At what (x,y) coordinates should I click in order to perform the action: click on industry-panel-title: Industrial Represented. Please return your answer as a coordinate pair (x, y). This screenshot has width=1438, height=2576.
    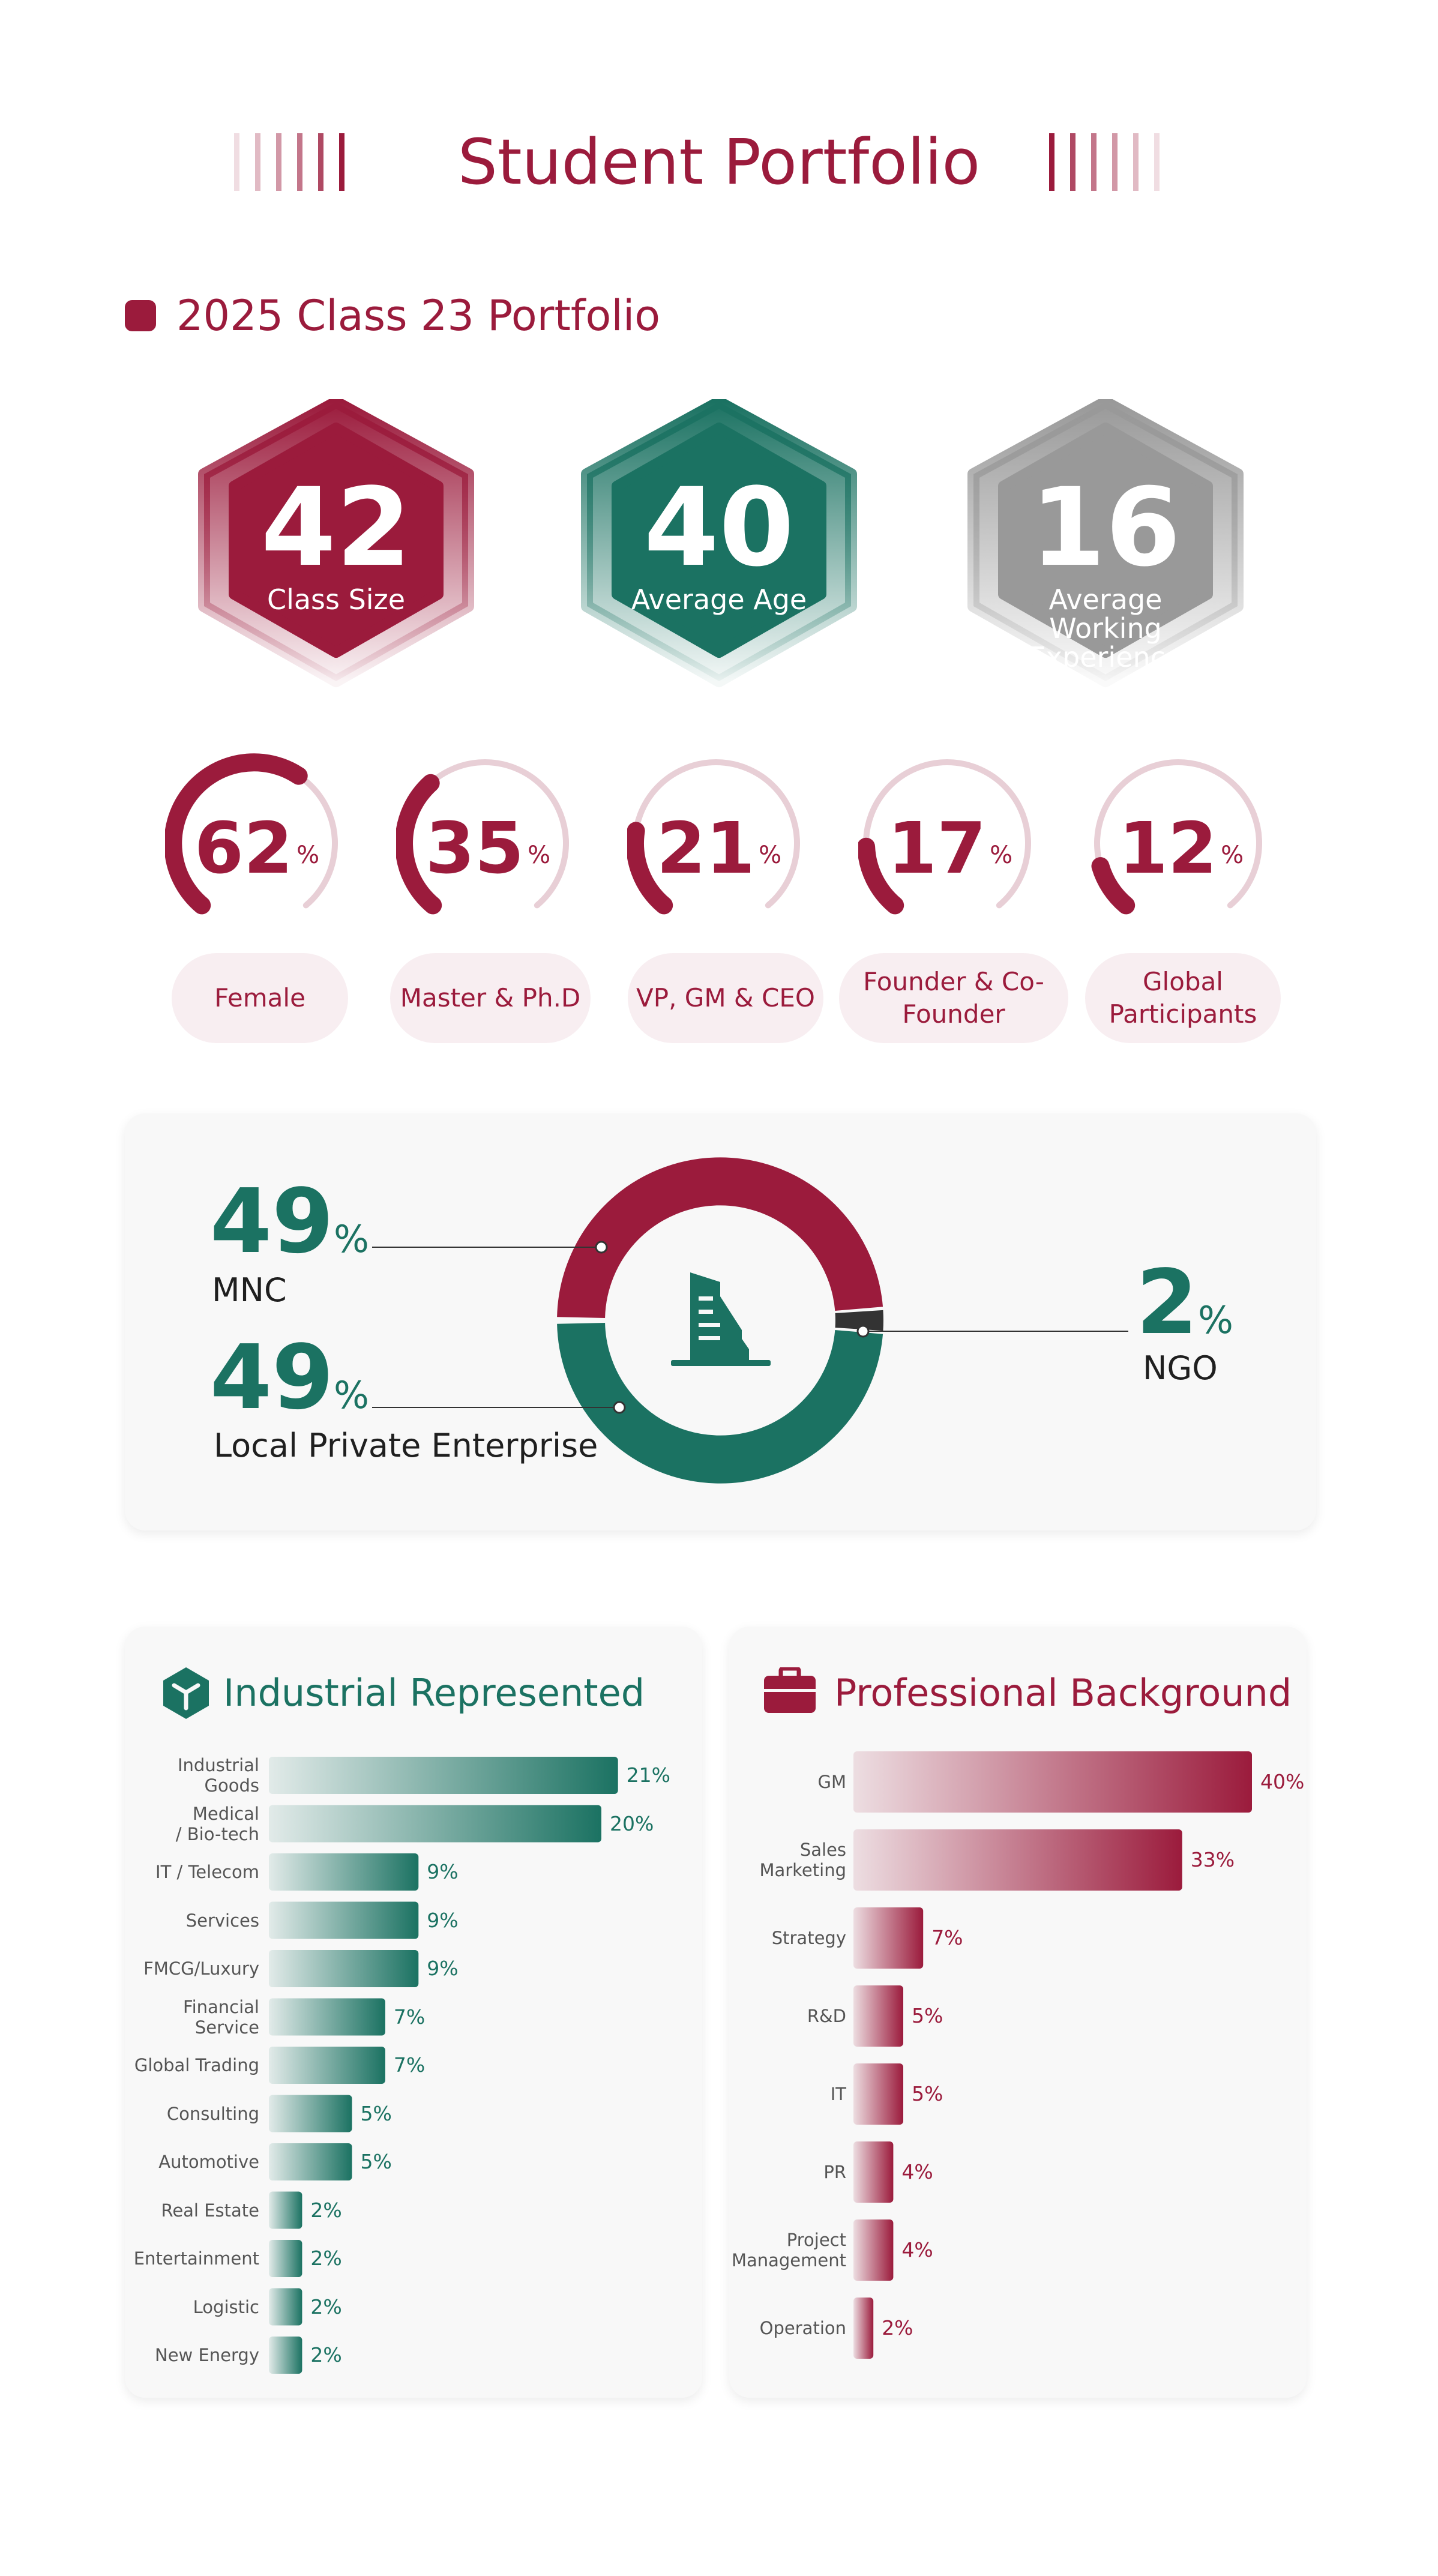
    Looking at the image, I should click on (434, 1693).